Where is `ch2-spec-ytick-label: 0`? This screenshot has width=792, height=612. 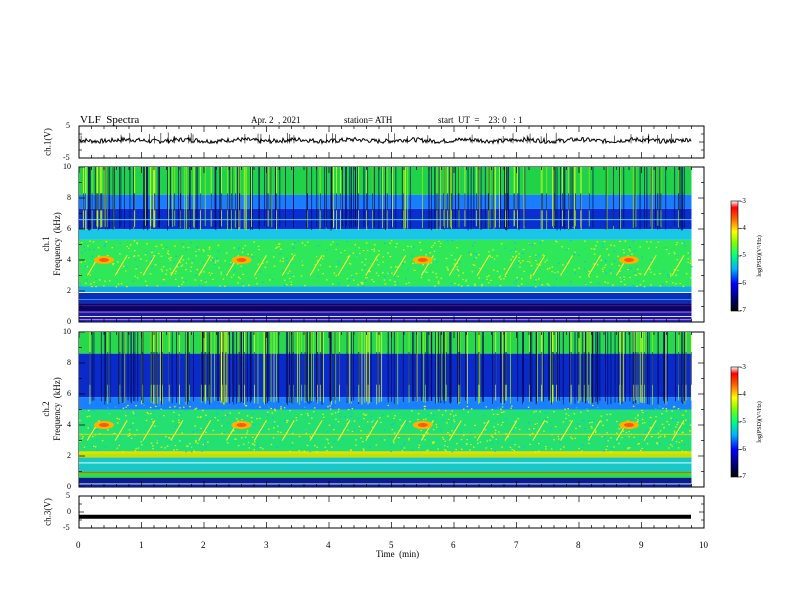
ch2-spec-ytick-label: 0 is located at coordinates (69, 486).